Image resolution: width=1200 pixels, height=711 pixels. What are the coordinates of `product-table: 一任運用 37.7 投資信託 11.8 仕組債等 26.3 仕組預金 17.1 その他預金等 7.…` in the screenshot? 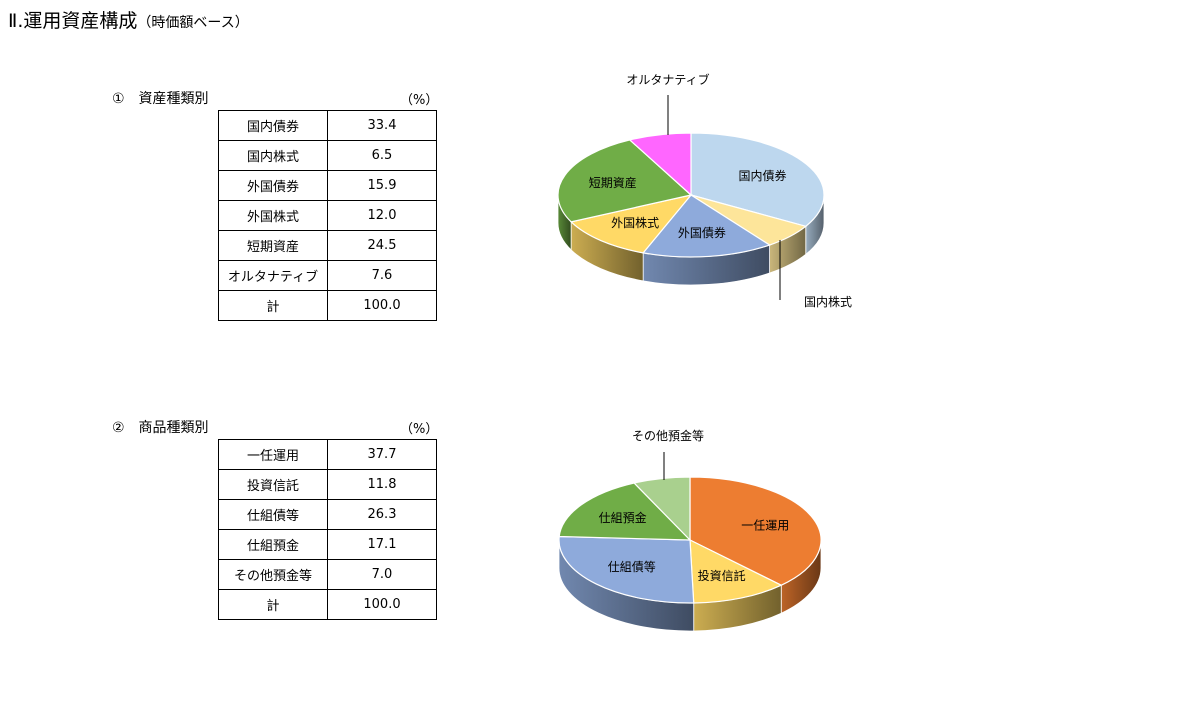 It's located at (327, 529).